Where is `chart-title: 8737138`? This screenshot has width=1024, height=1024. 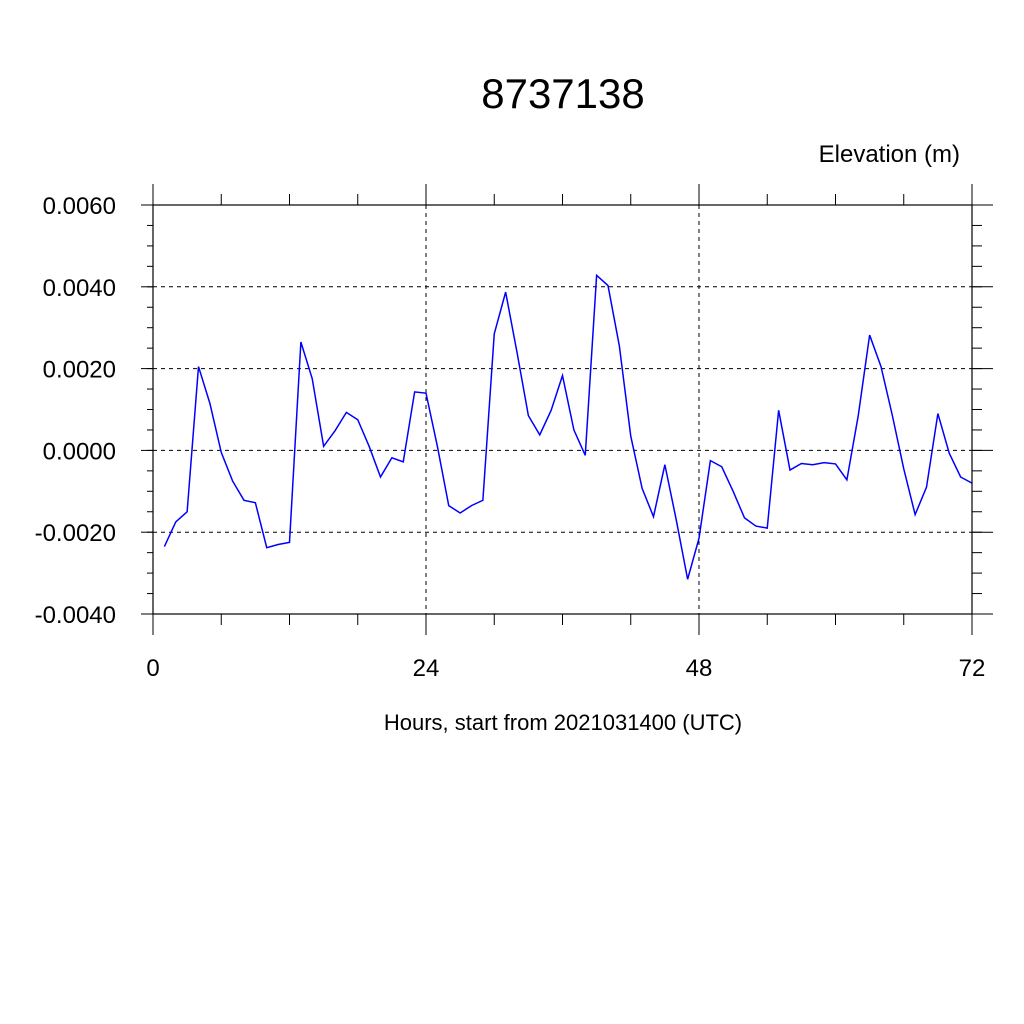 chart-title: 8737138 is located at coordinates (563, 93).